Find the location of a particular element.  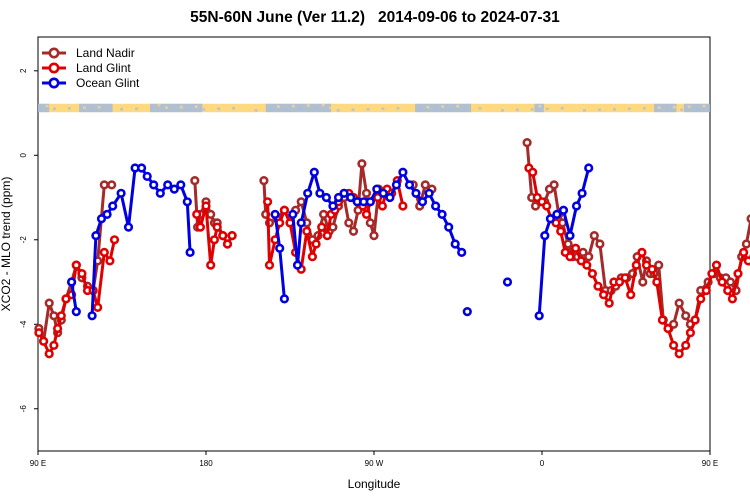

legend-label-land-glint: Land Glint is located at coordinates (103, 68).